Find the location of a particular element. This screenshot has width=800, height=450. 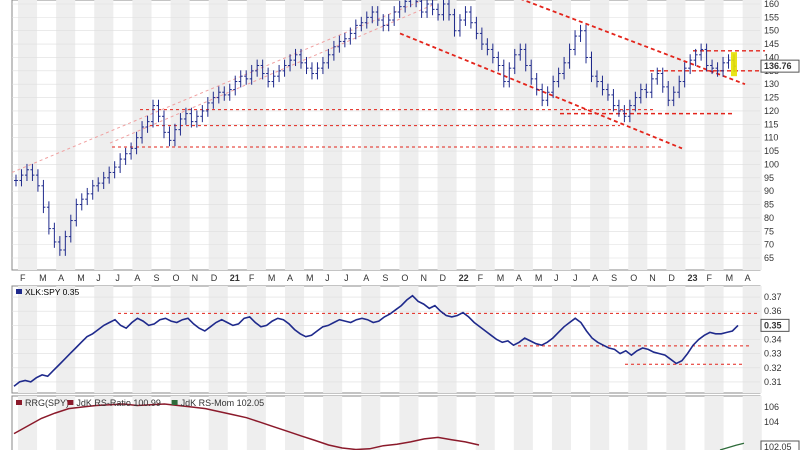

ratio-legend-swatch is located at coordinates (19, 291).